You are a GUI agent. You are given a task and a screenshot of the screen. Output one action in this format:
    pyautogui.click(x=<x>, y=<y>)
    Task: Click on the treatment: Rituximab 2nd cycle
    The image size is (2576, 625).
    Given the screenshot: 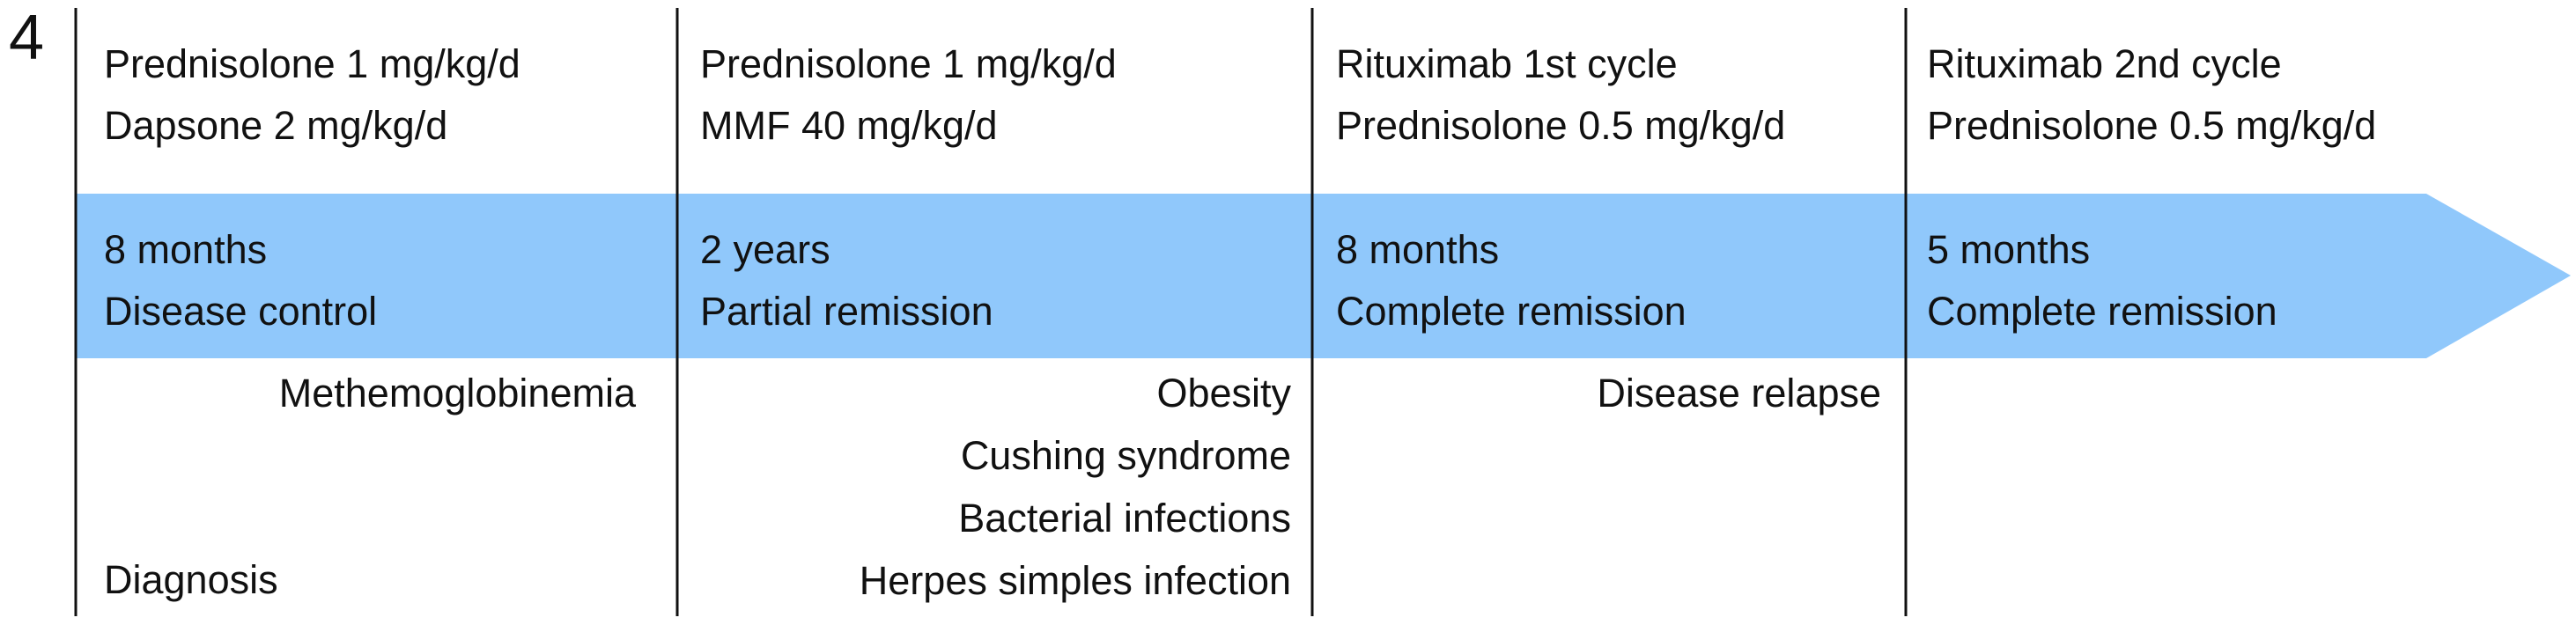 What is the action you would take?
    pyautogui.click(x=2104, y=63)
    